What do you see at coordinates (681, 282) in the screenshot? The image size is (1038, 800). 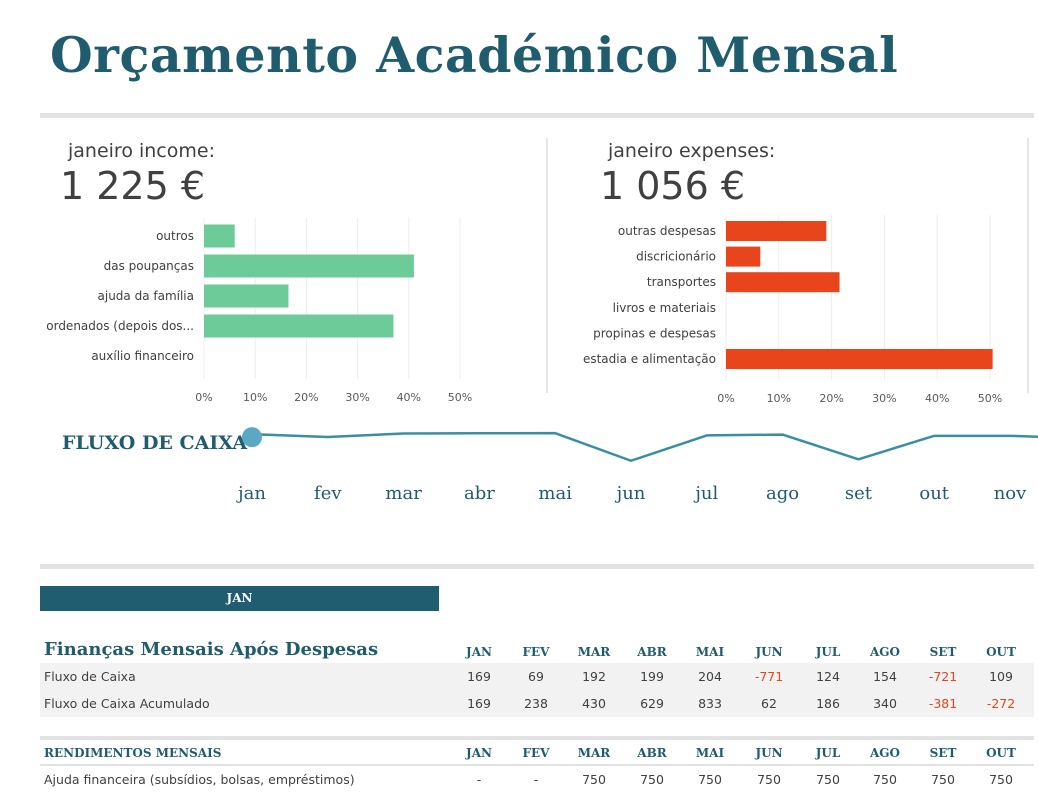 I see `expense-category-label: transportes` at bounding box center [681, 282].